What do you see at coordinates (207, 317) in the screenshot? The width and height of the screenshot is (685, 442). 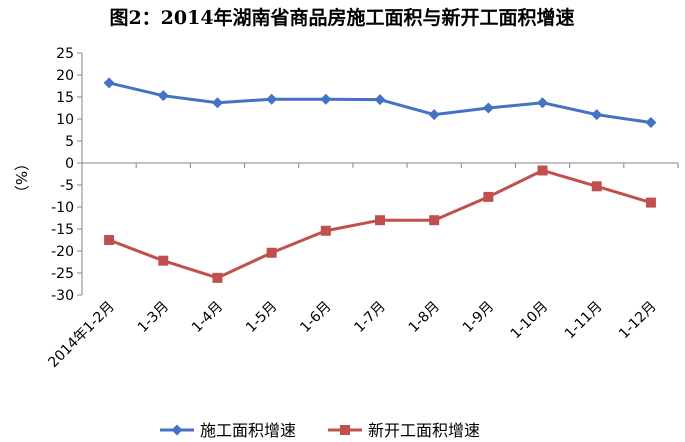 I see `x-tick-label: 1-4月` at bounding box center [207, 317].